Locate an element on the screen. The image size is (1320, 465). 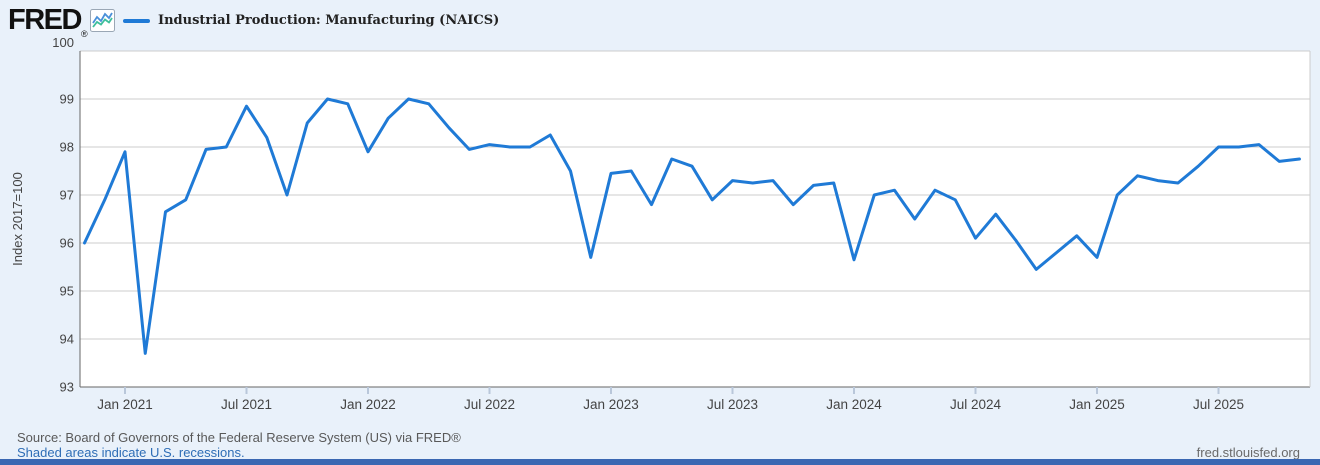
x-tick-label: Jan 2022 is located at coordinates (368, 404).